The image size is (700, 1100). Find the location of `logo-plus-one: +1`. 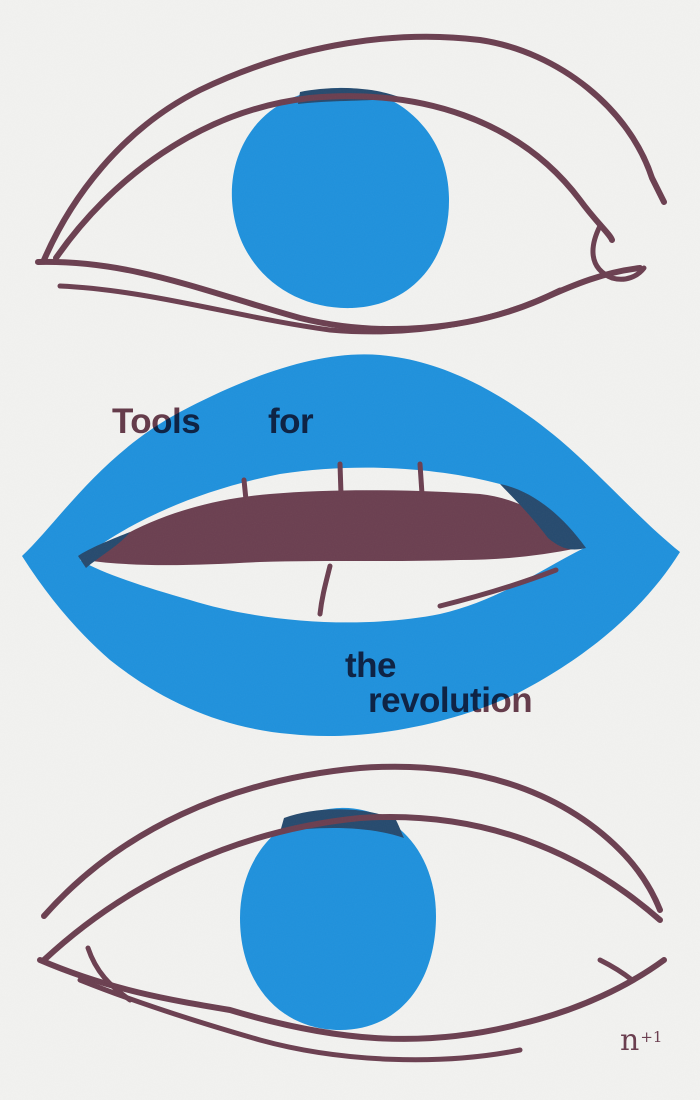

logo-plus-one: +1 is located at coordinates (651, 1037).